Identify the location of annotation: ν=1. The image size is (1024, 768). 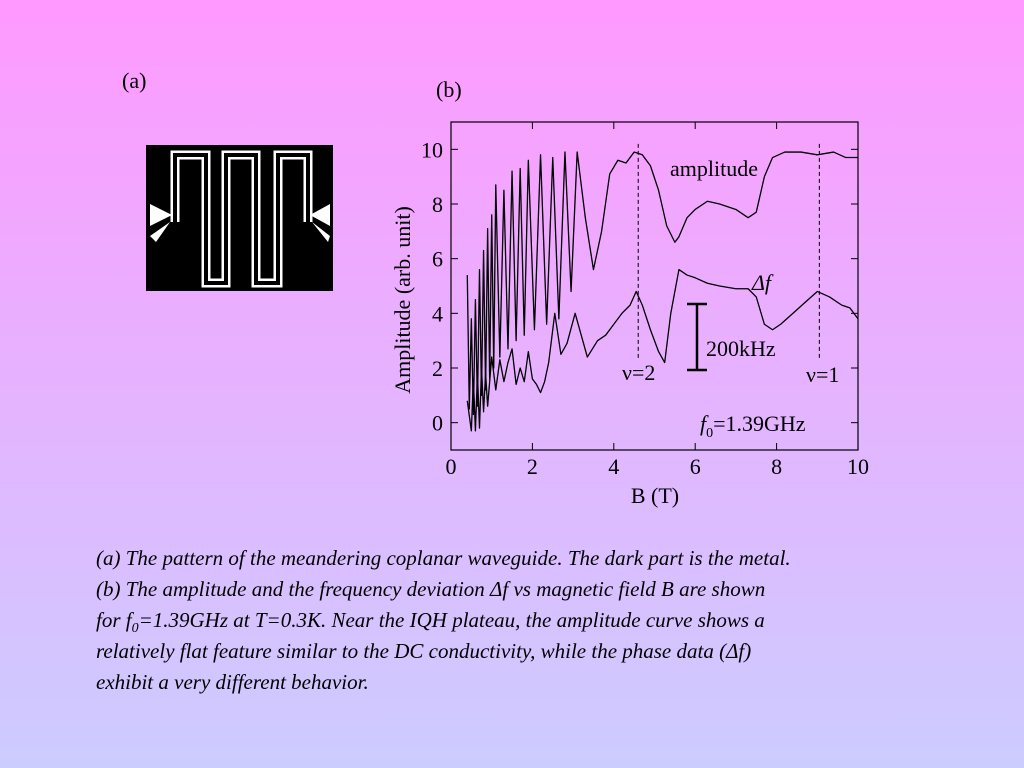
(822, 374).